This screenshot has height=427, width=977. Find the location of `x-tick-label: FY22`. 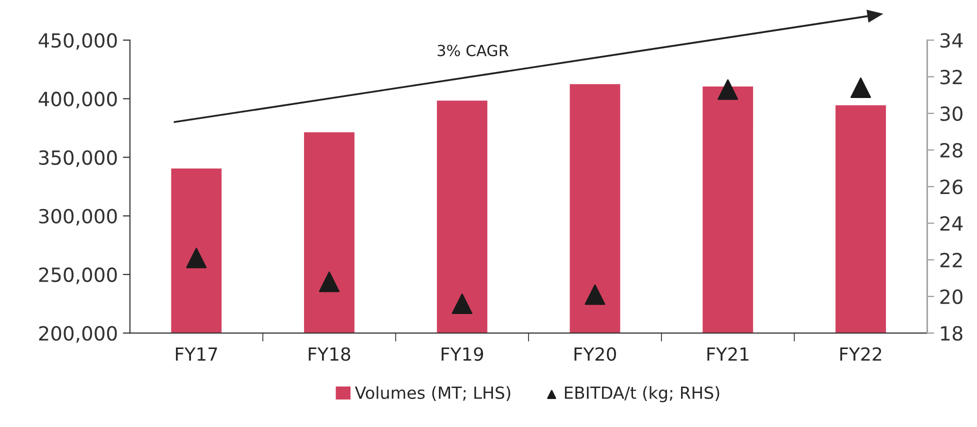

x-tick-label: FY22 is located at coordinates (861, 354).